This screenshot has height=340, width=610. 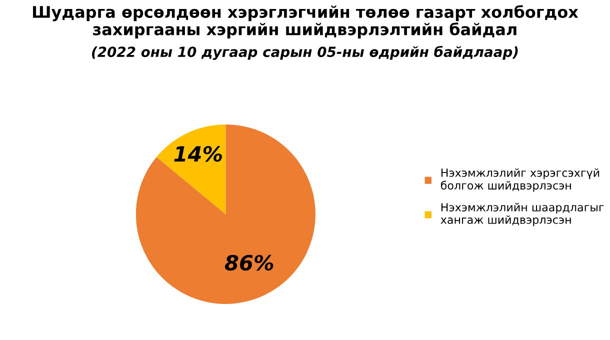 What do you see at coordinates (522, 214) in the screenshot?
I see `legend-label: Нэхэмжлэлийн шаардлагыг хангаж шийдвэрлэсэн` at bounding box center [522, 214].